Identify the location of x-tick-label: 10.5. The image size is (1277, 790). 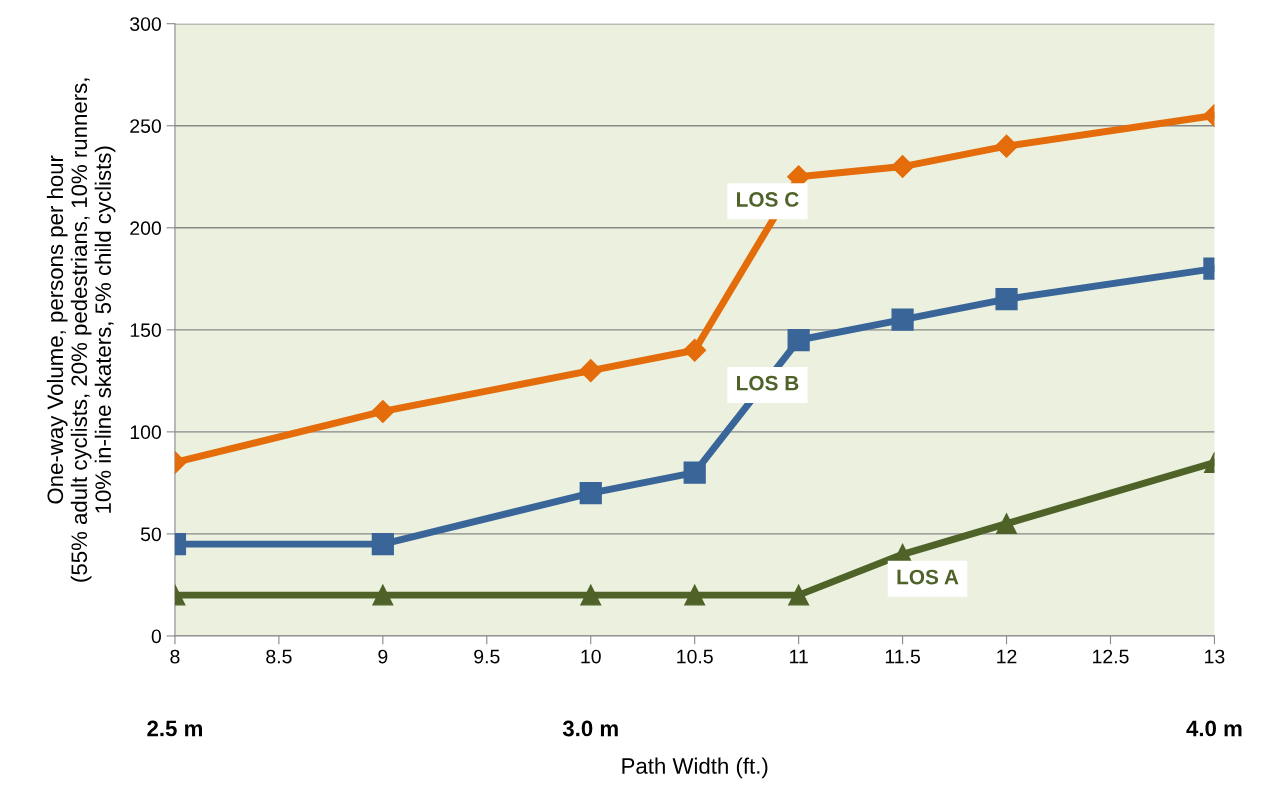
(695, 656).